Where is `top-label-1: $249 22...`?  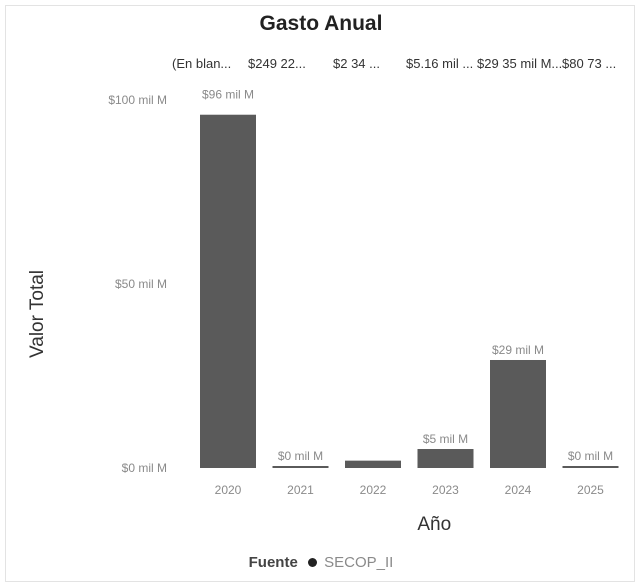
top-label-1: $249 22... is located at coordinates (277, 63).